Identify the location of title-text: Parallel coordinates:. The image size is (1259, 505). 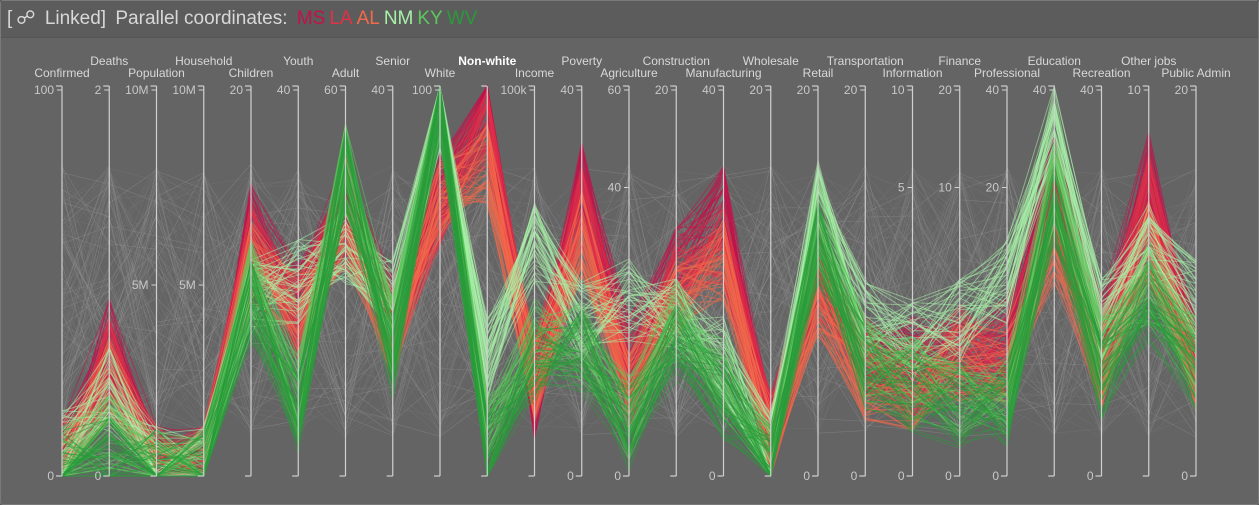
(201, 18).